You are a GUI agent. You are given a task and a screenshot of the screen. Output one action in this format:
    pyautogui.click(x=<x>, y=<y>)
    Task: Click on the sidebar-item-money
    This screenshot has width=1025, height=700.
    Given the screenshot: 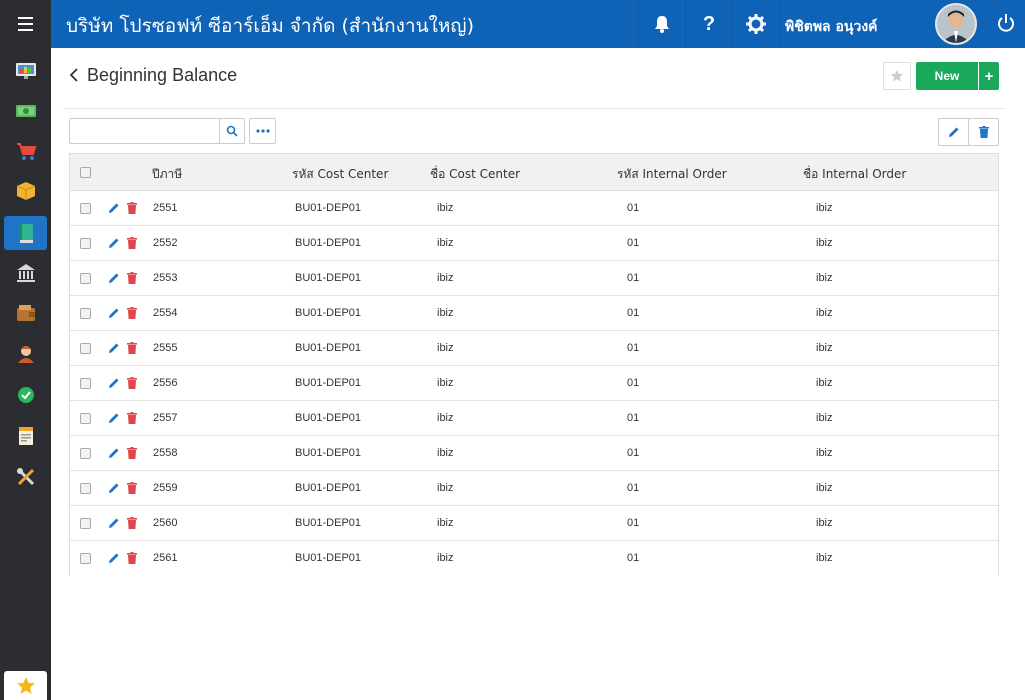 What is the action you would take?
    pyautogui.click(x=25, y=111)
    